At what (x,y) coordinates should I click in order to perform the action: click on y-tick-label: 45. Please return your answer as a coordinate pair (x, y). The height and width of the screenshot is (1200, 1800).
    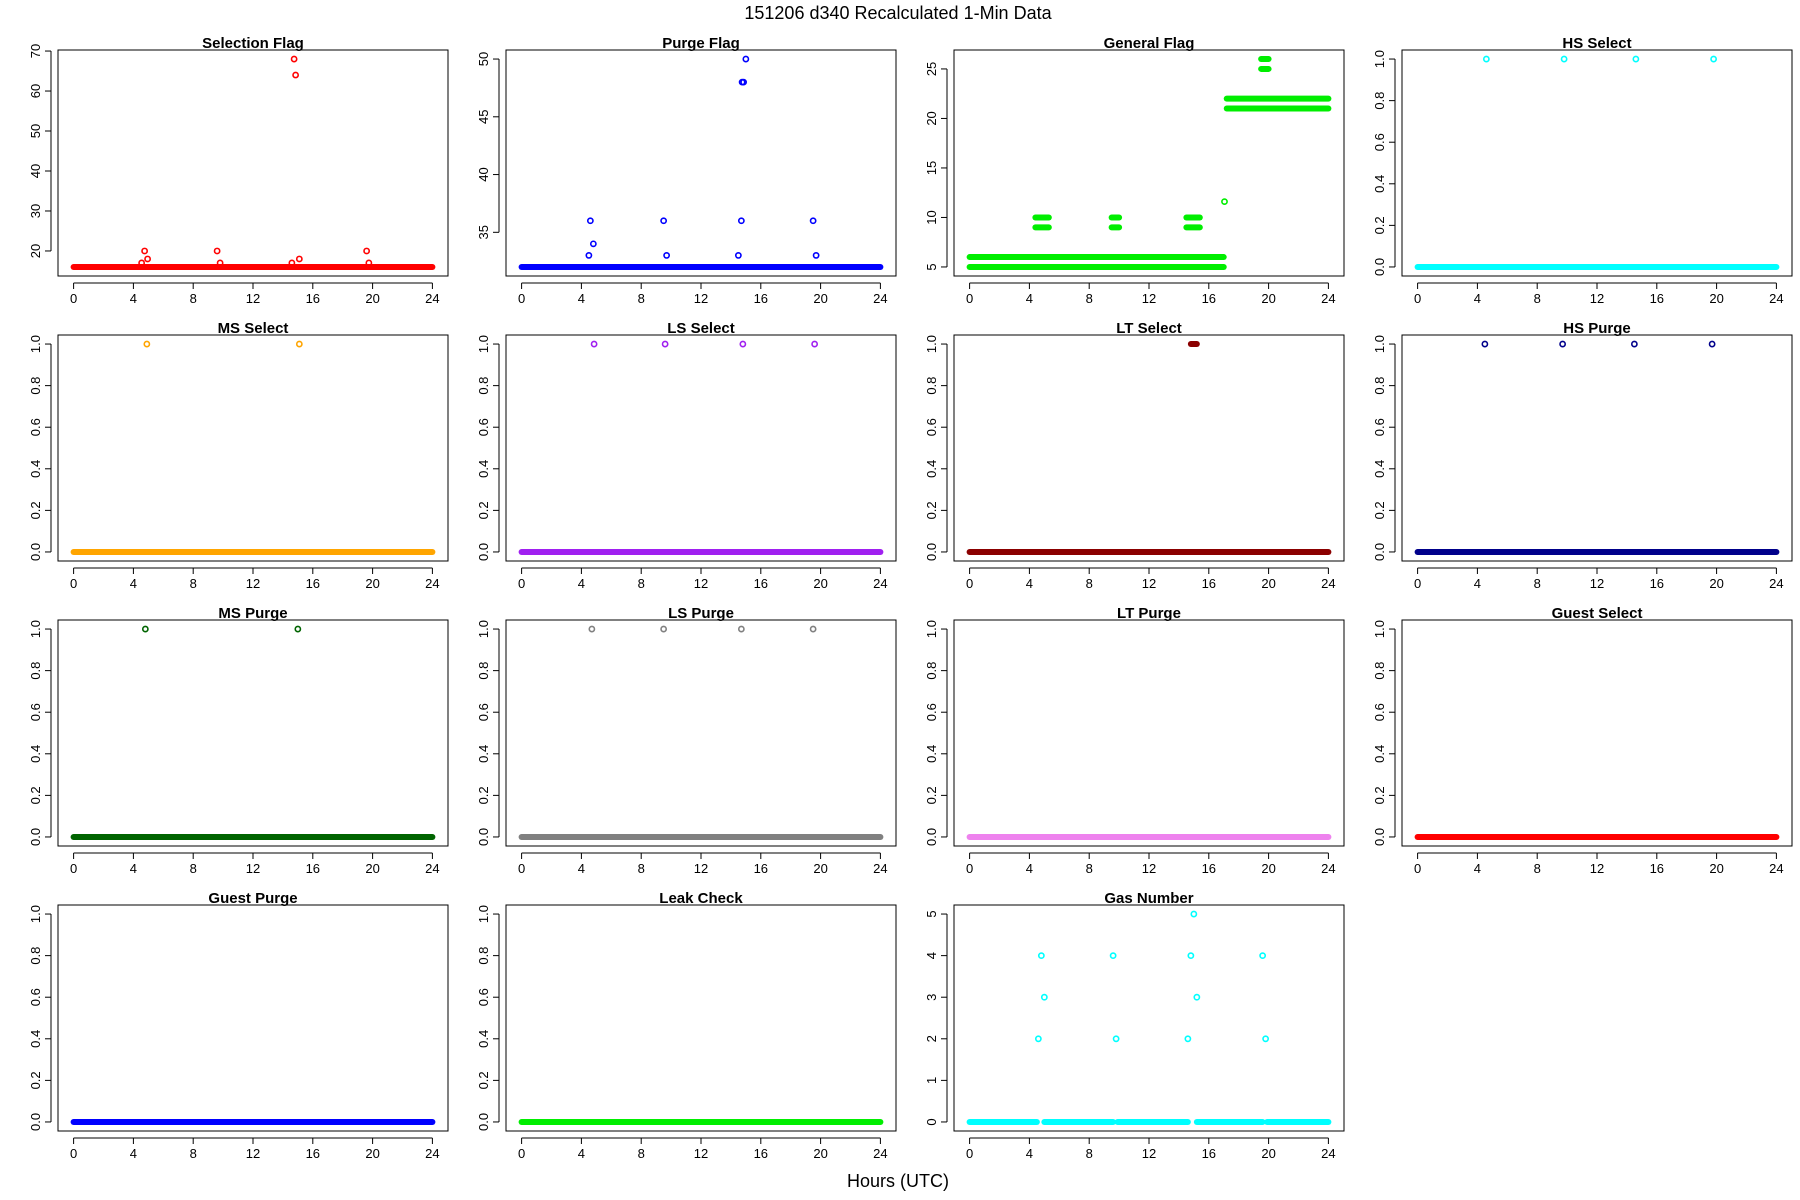
    Looking at the image, I should click on (483, 117).